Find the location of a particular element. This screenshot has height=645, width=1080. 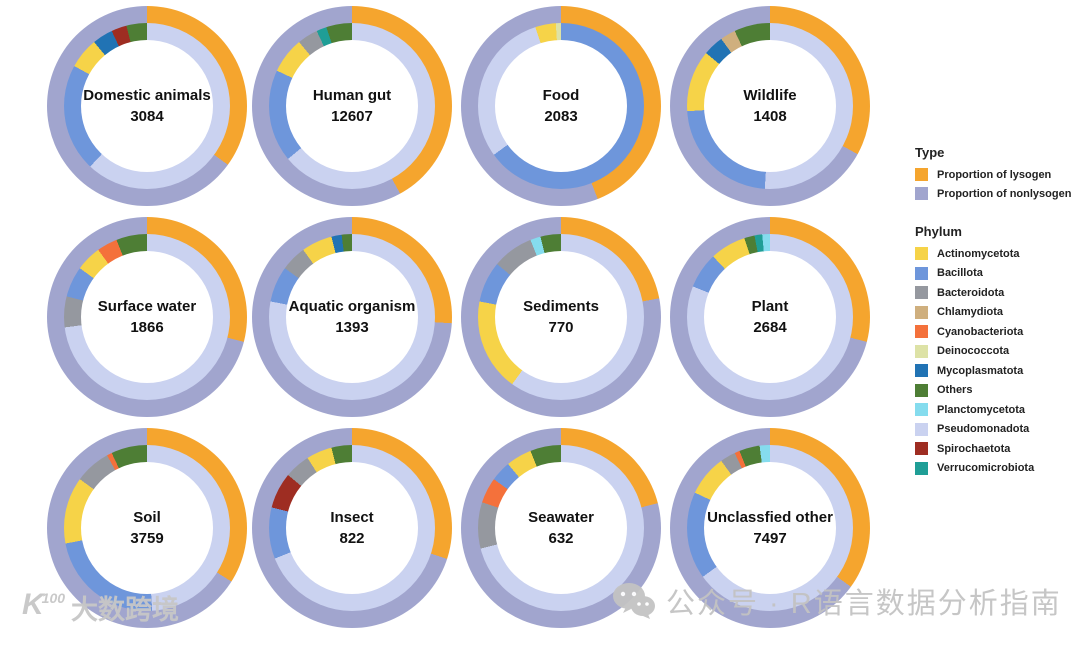

donut-domestic-animals: Domestic animals 3084 is located at coordinates (147, 106).